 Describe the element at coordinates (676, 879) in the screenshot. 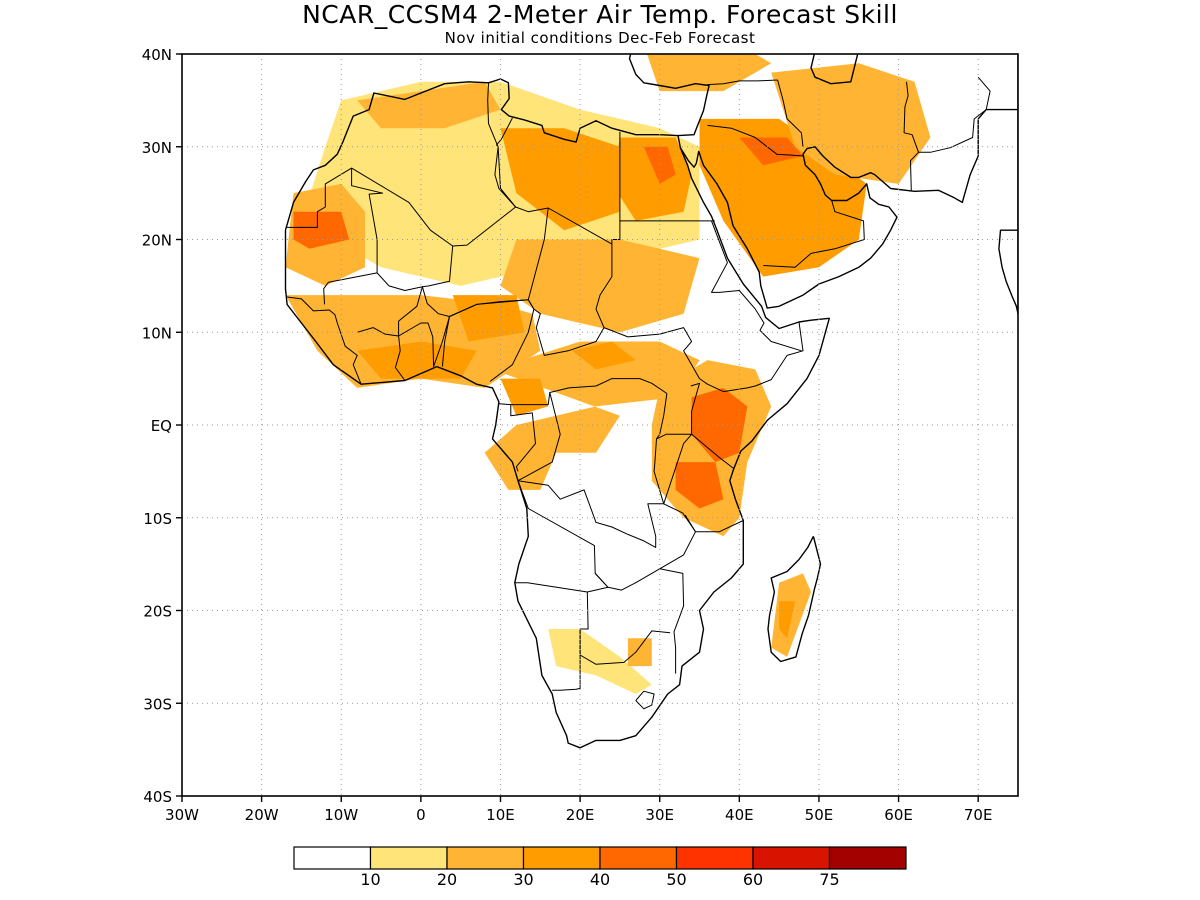

I see `colorbar-label: 50` at that location.